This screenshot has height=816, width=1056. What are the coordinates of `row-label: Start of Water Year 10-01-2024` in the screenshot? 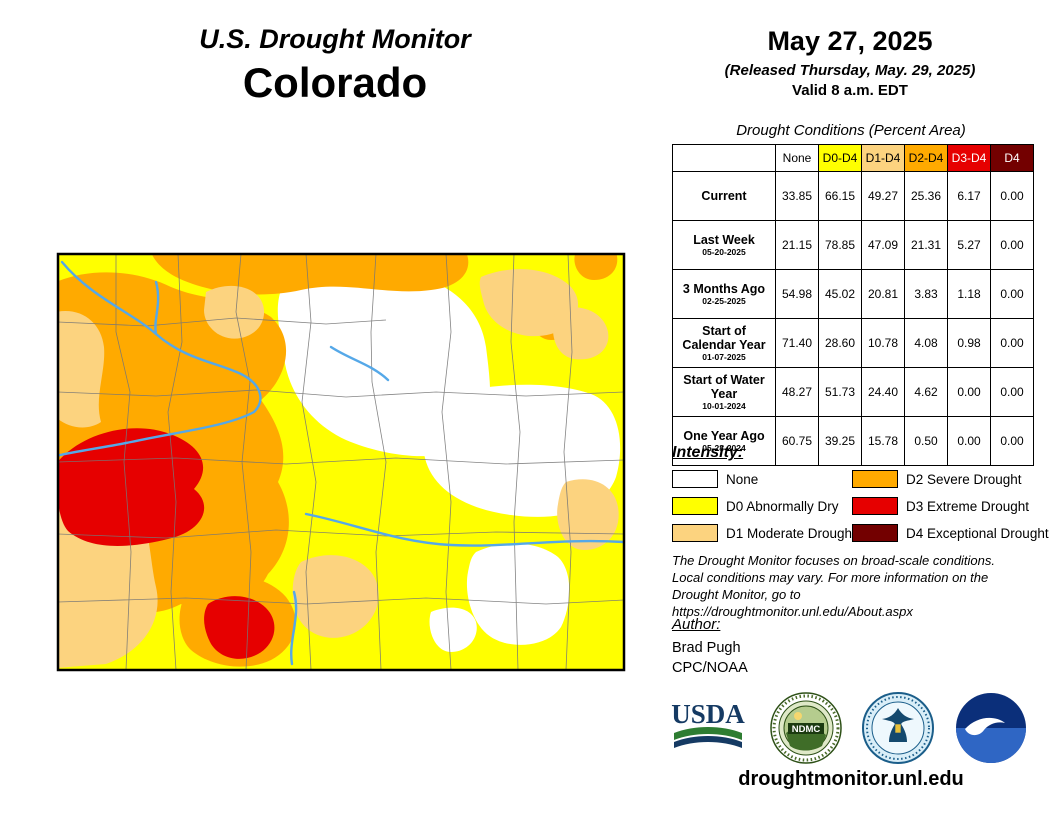 It's located at (724, 392).